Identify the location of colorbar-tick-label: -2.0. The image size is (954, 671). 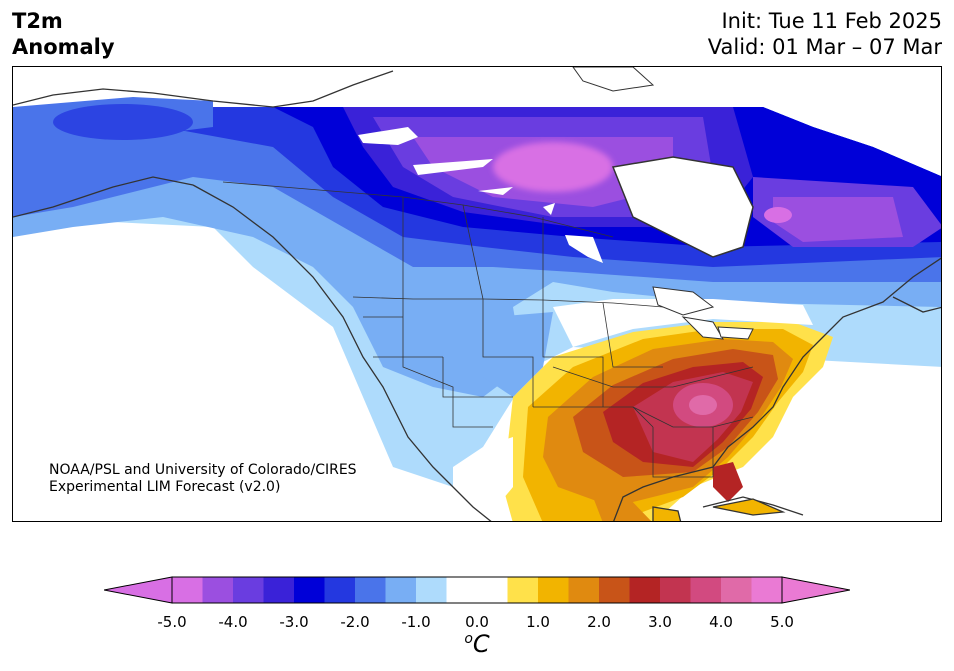
(355, 622).